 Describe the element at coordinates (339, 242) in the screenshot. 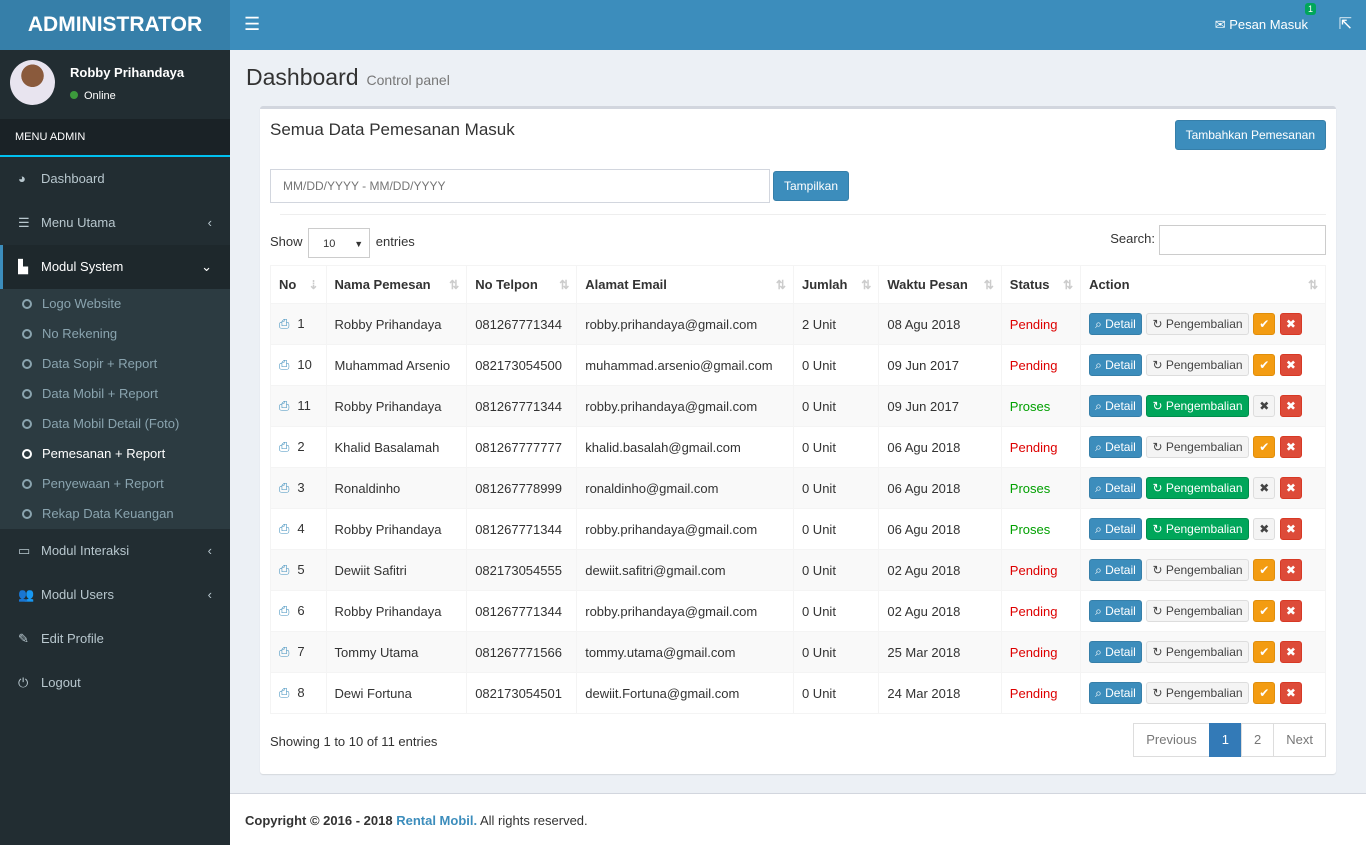

I see `entries-select: 10 ▼` at that location.